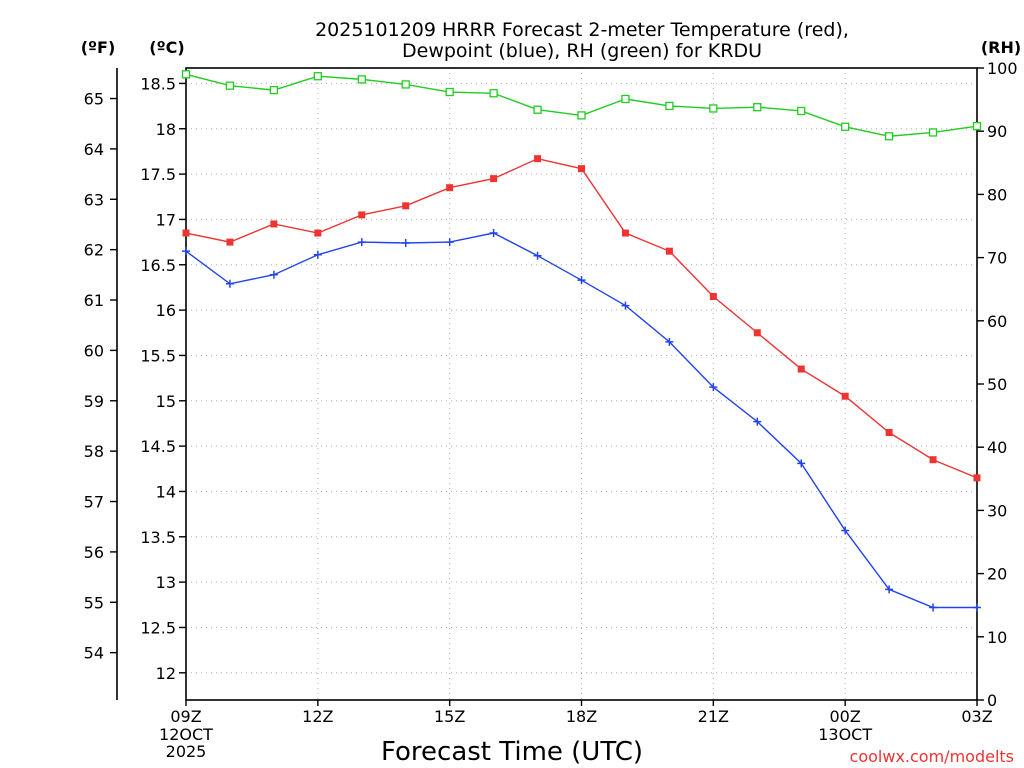 The image size is (1024, 768). I want to click on credit-text: coolwx.com/modelts, so click(932, 756).